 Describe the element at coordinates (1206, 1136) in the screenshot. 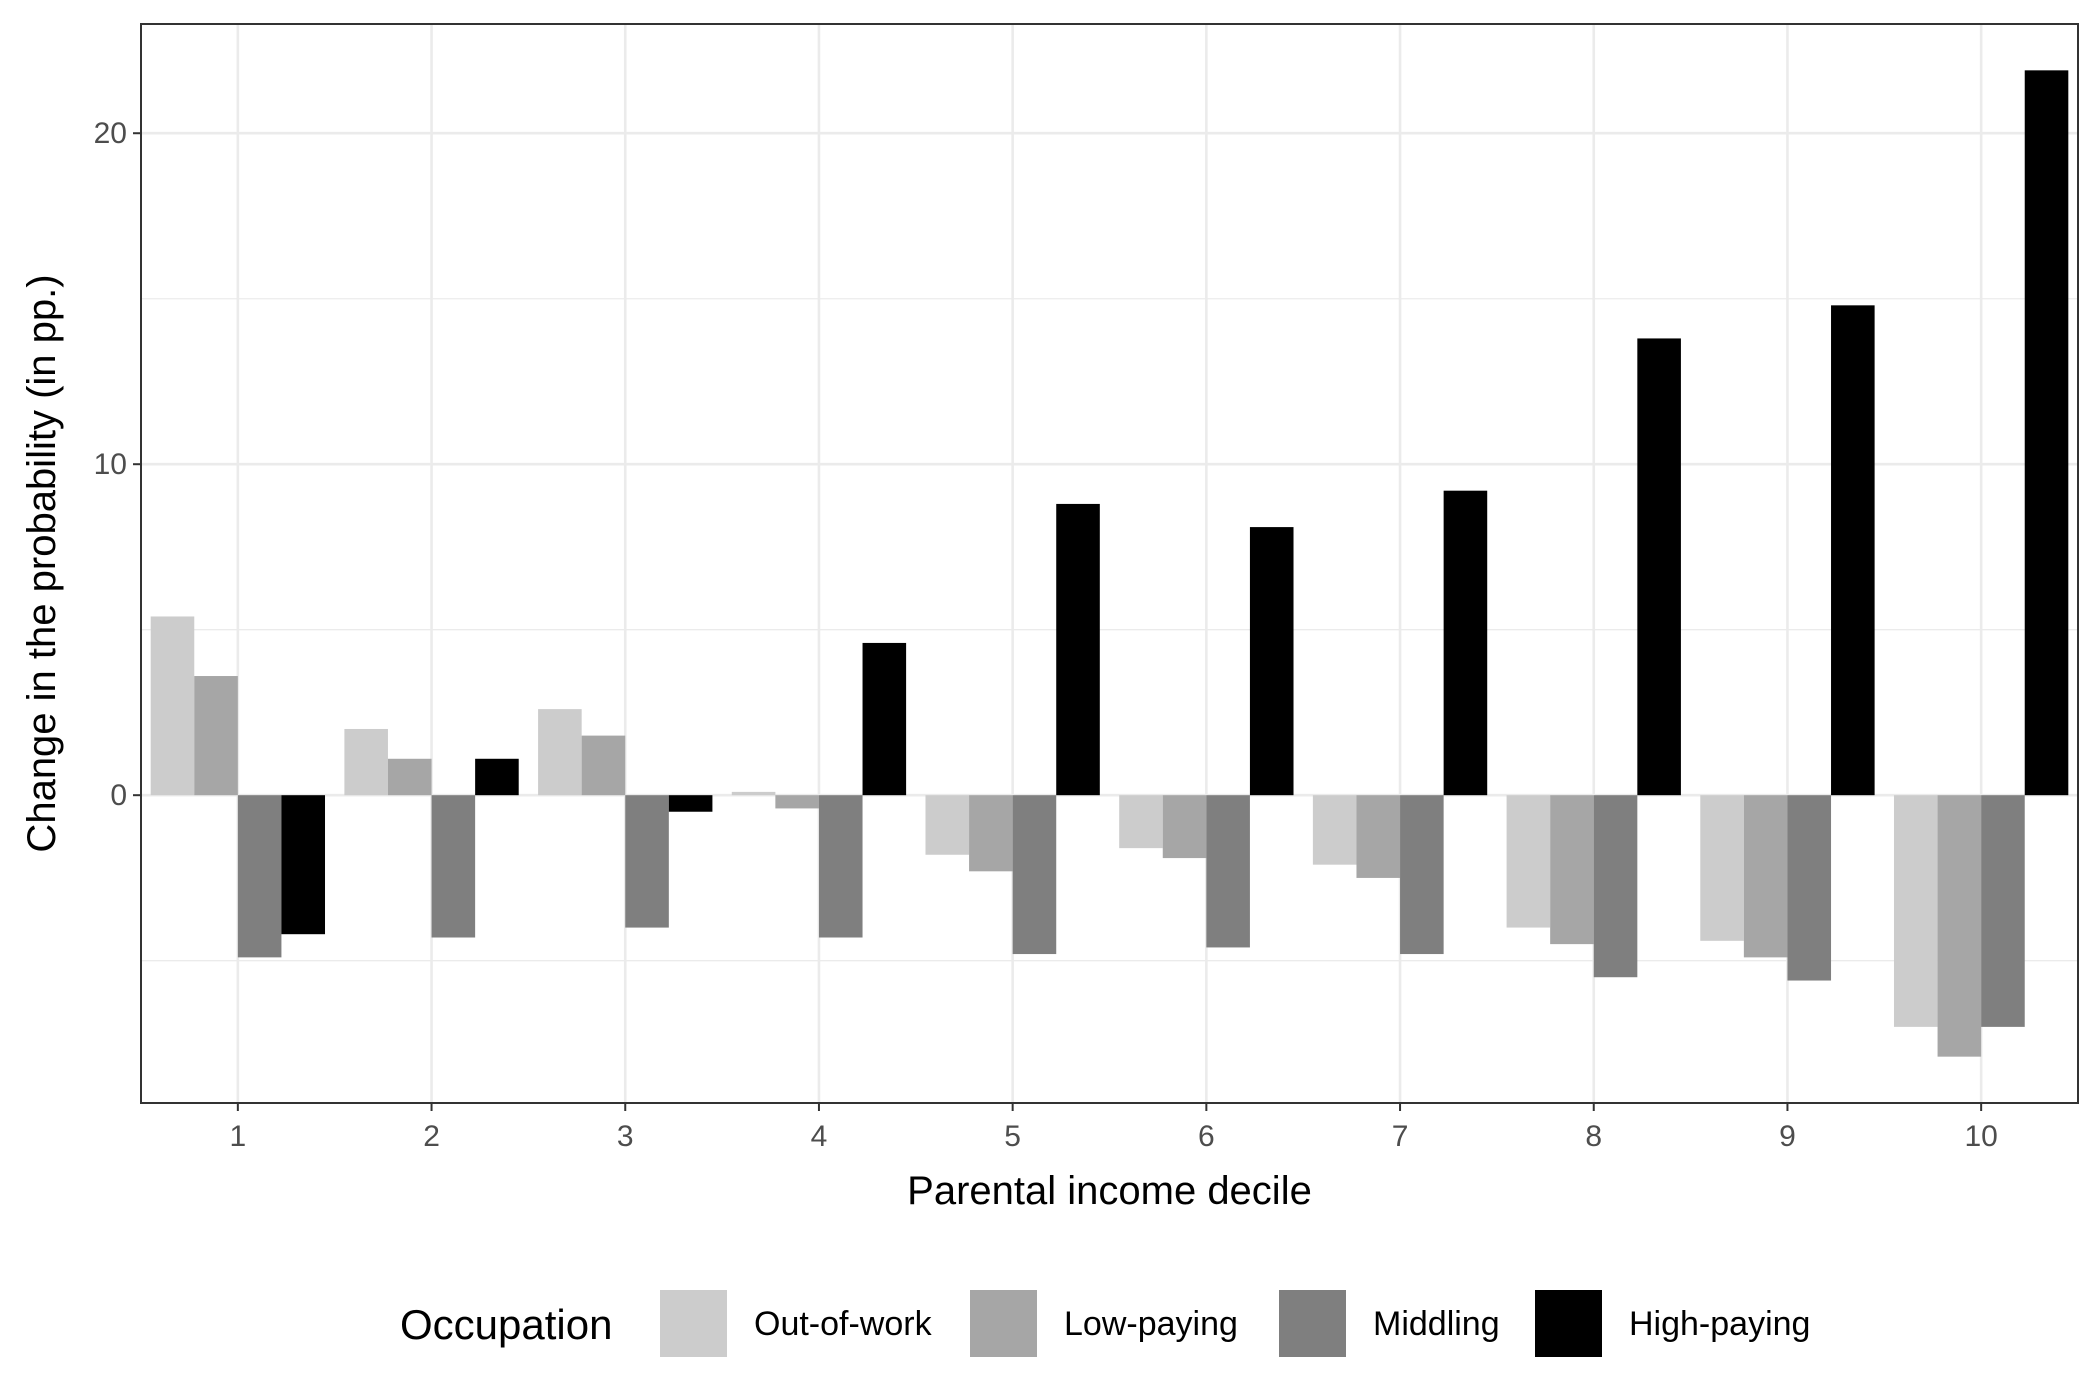

I see `x-tick-label: 6` at that location.